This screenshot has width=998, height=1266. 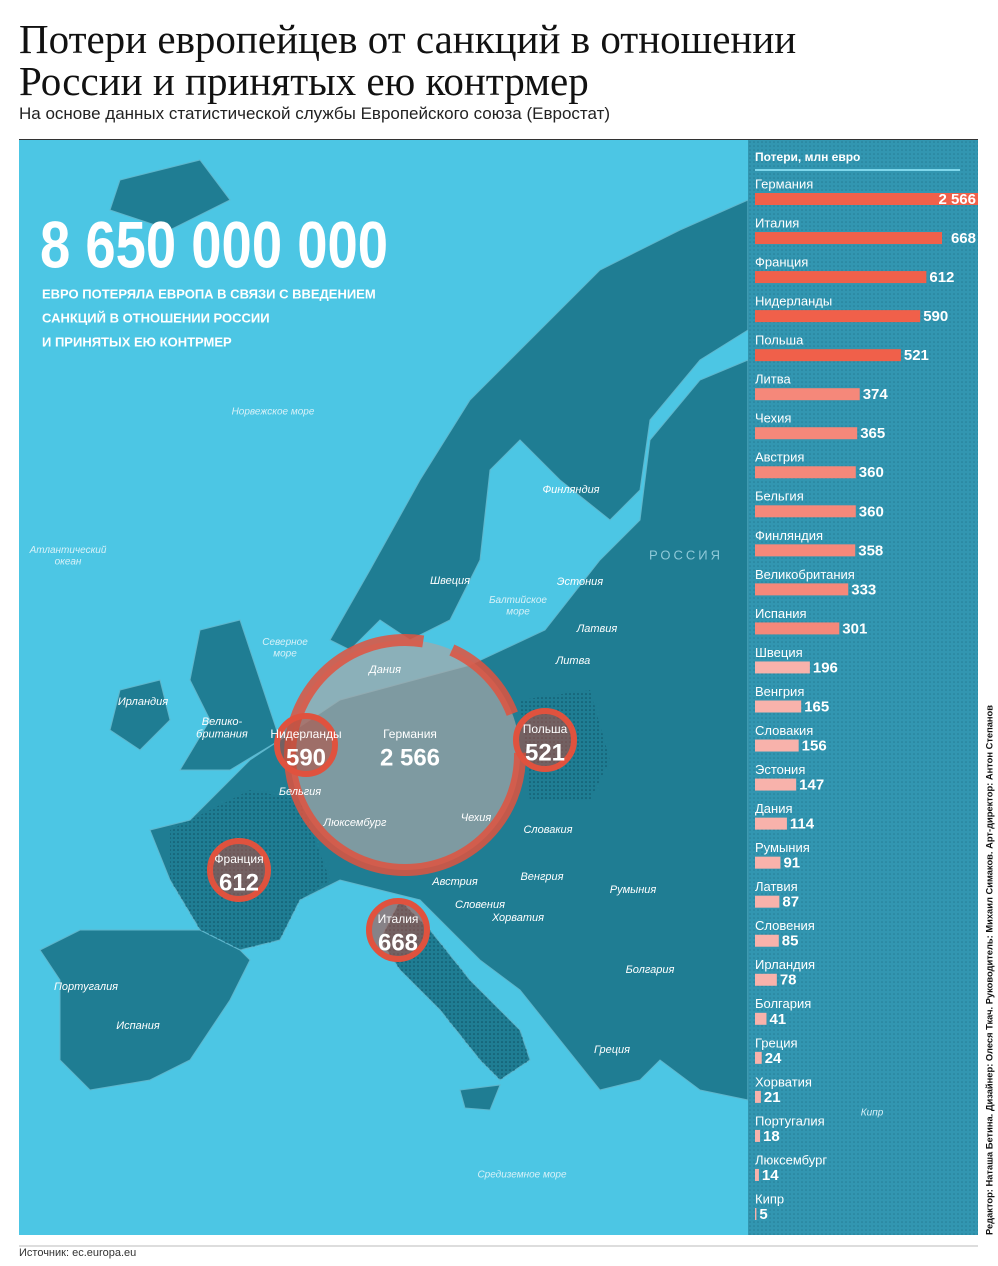 What do you see at coordinates (305, 734) in the screenshot?
I see `marker-name: Нидерланды` at bounding box center [305, 734].